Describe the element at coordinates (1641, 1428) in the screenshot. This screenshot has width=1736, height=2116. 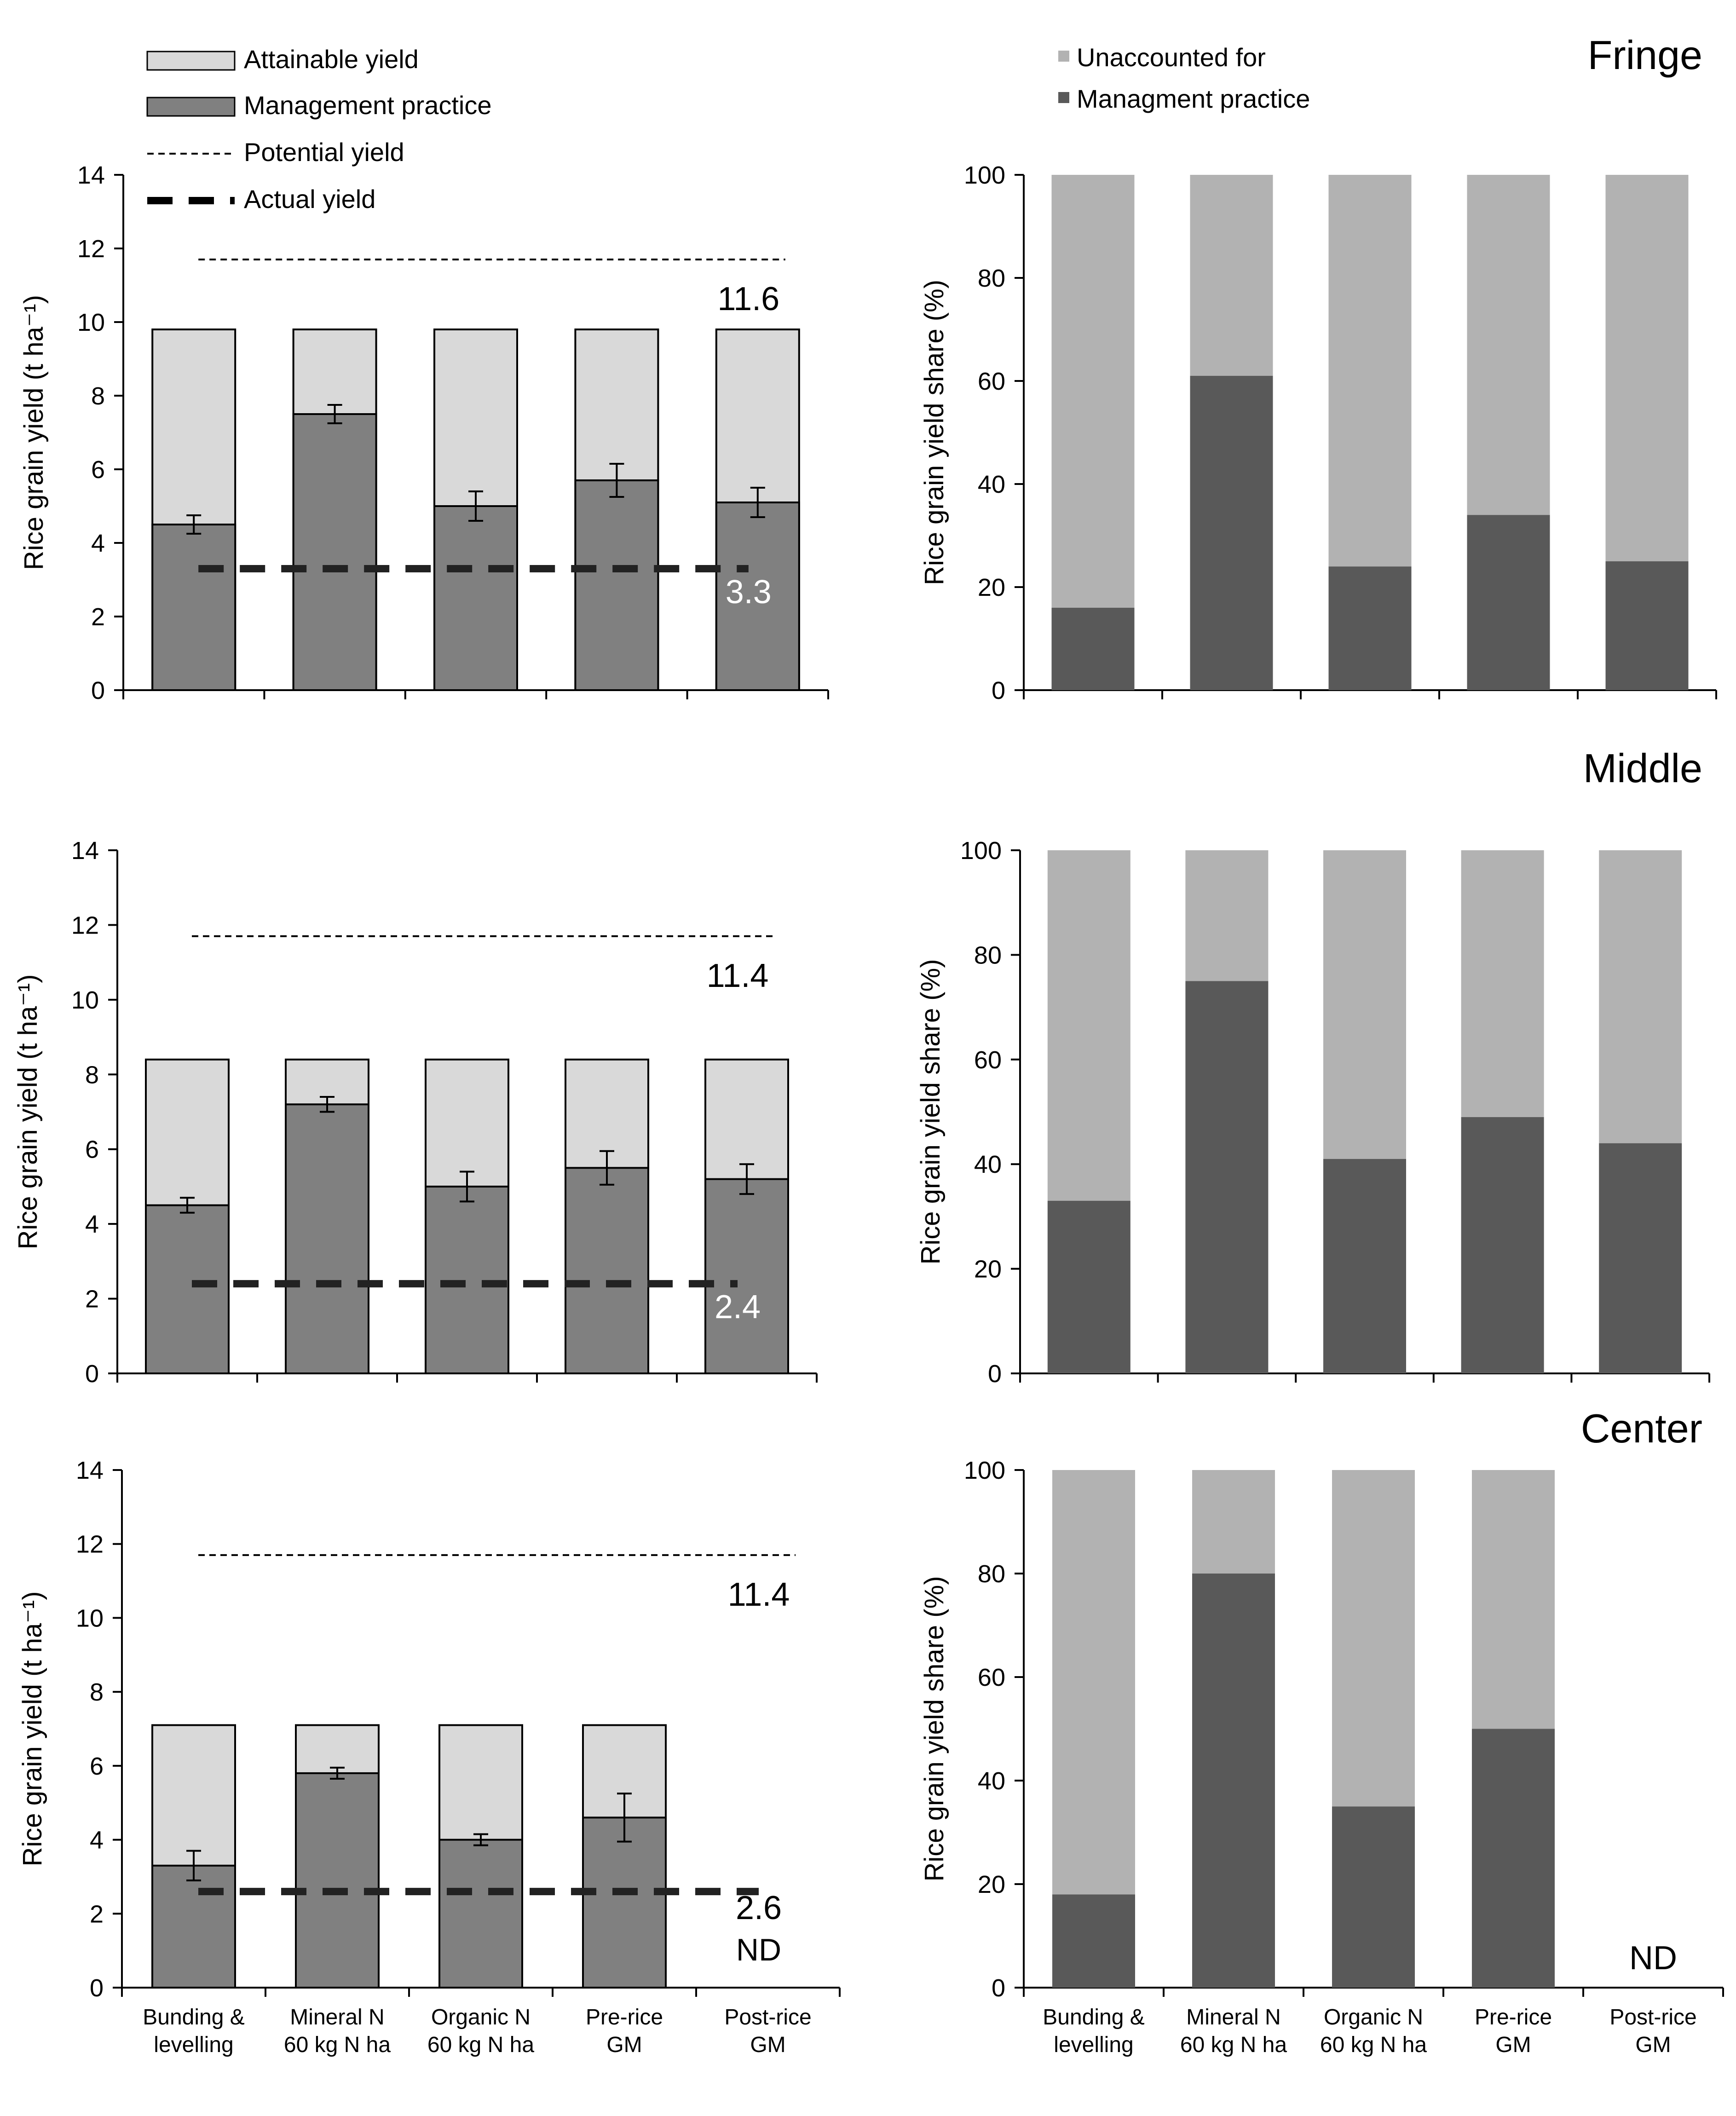
I see `panel-title: Center` at that location.